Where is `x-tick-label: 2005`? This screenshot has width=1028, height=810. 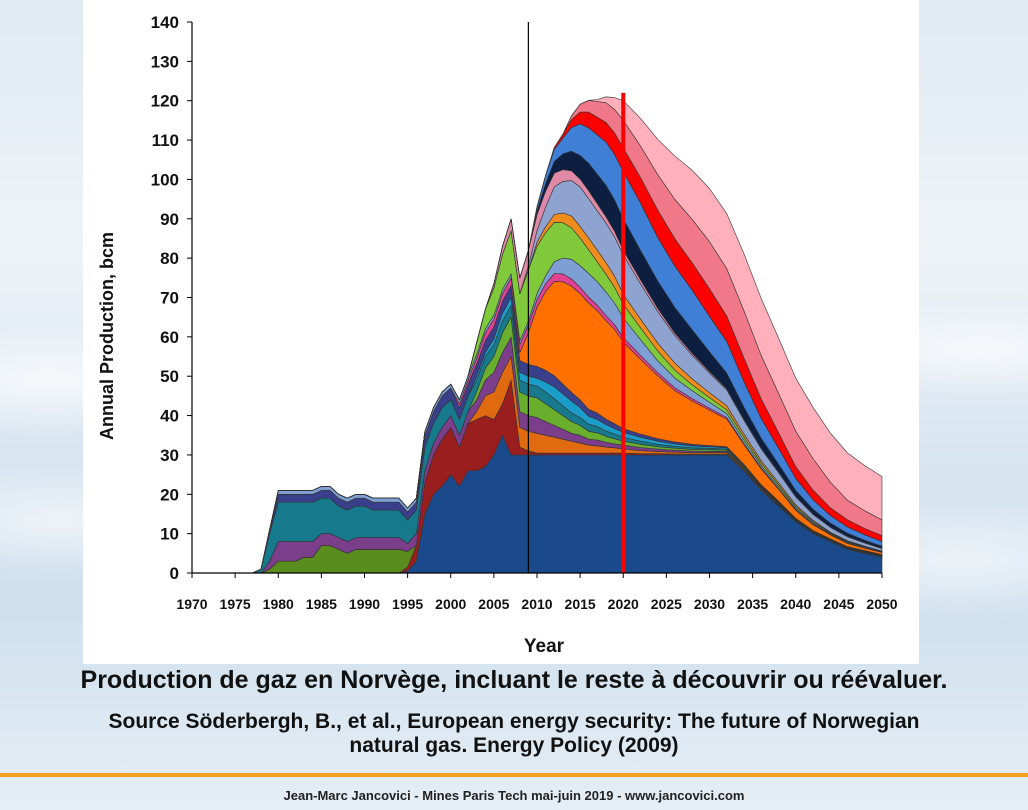 x-tick-label: 2005 is located at coordinates (493, 604).